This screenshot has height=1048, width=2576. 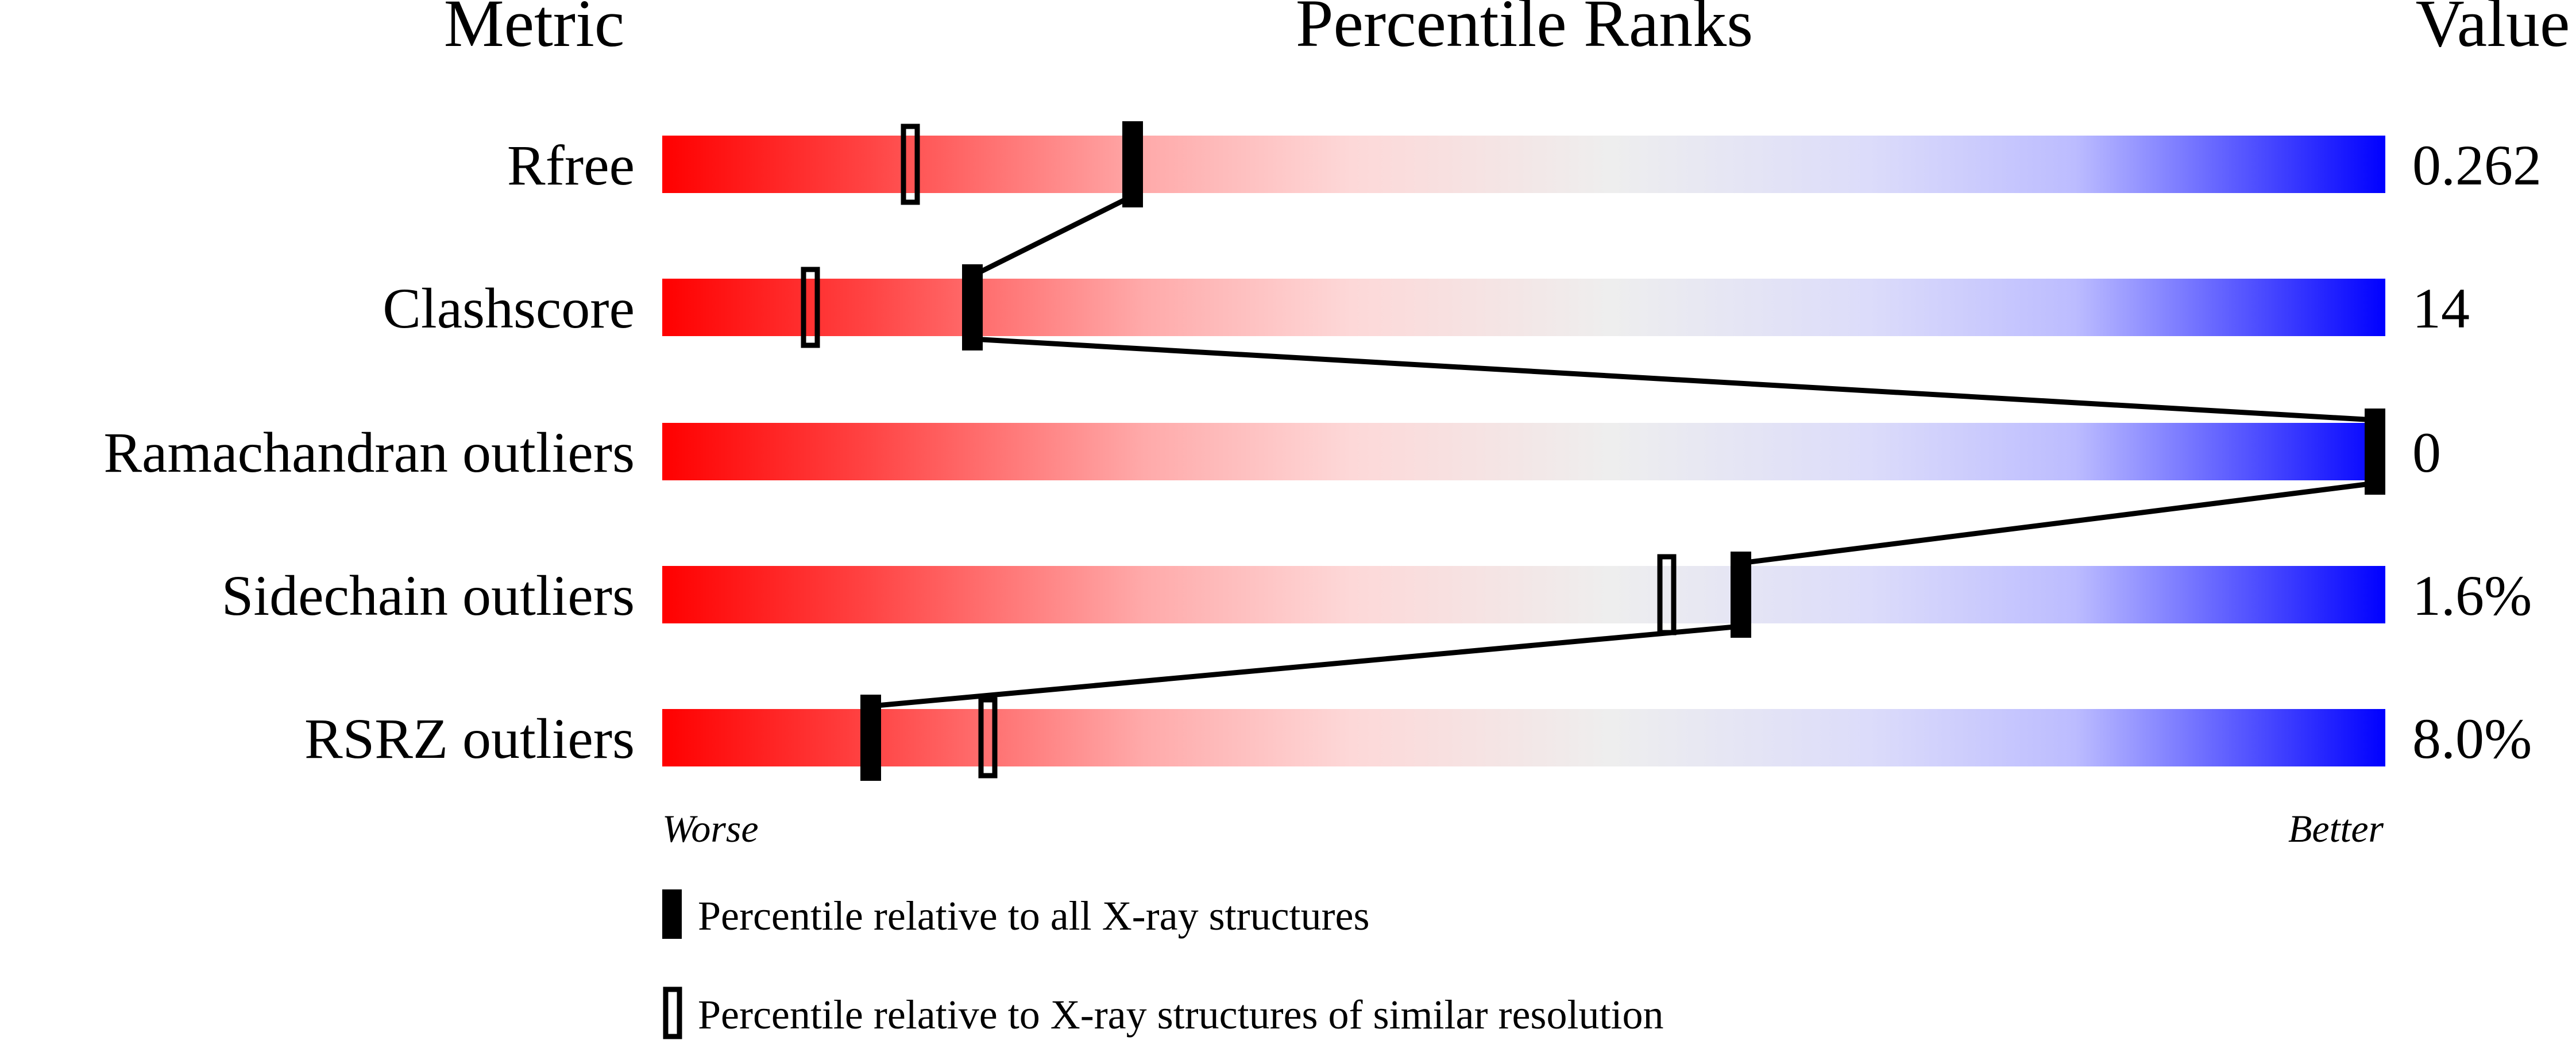 I want to click on metric-label: RSRZ outliers, so click(x=469, y=738).